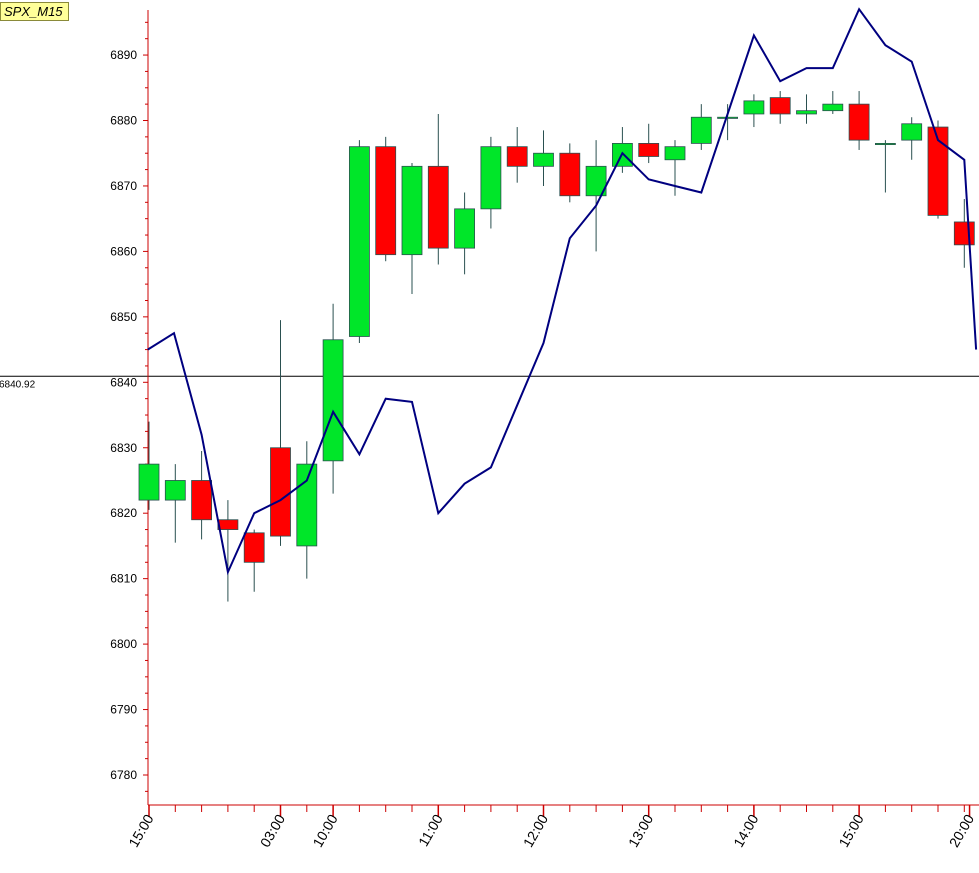 This screenshot has height=873, width=979. I want to click on y-tick-label: 6890, so click(123, 55).